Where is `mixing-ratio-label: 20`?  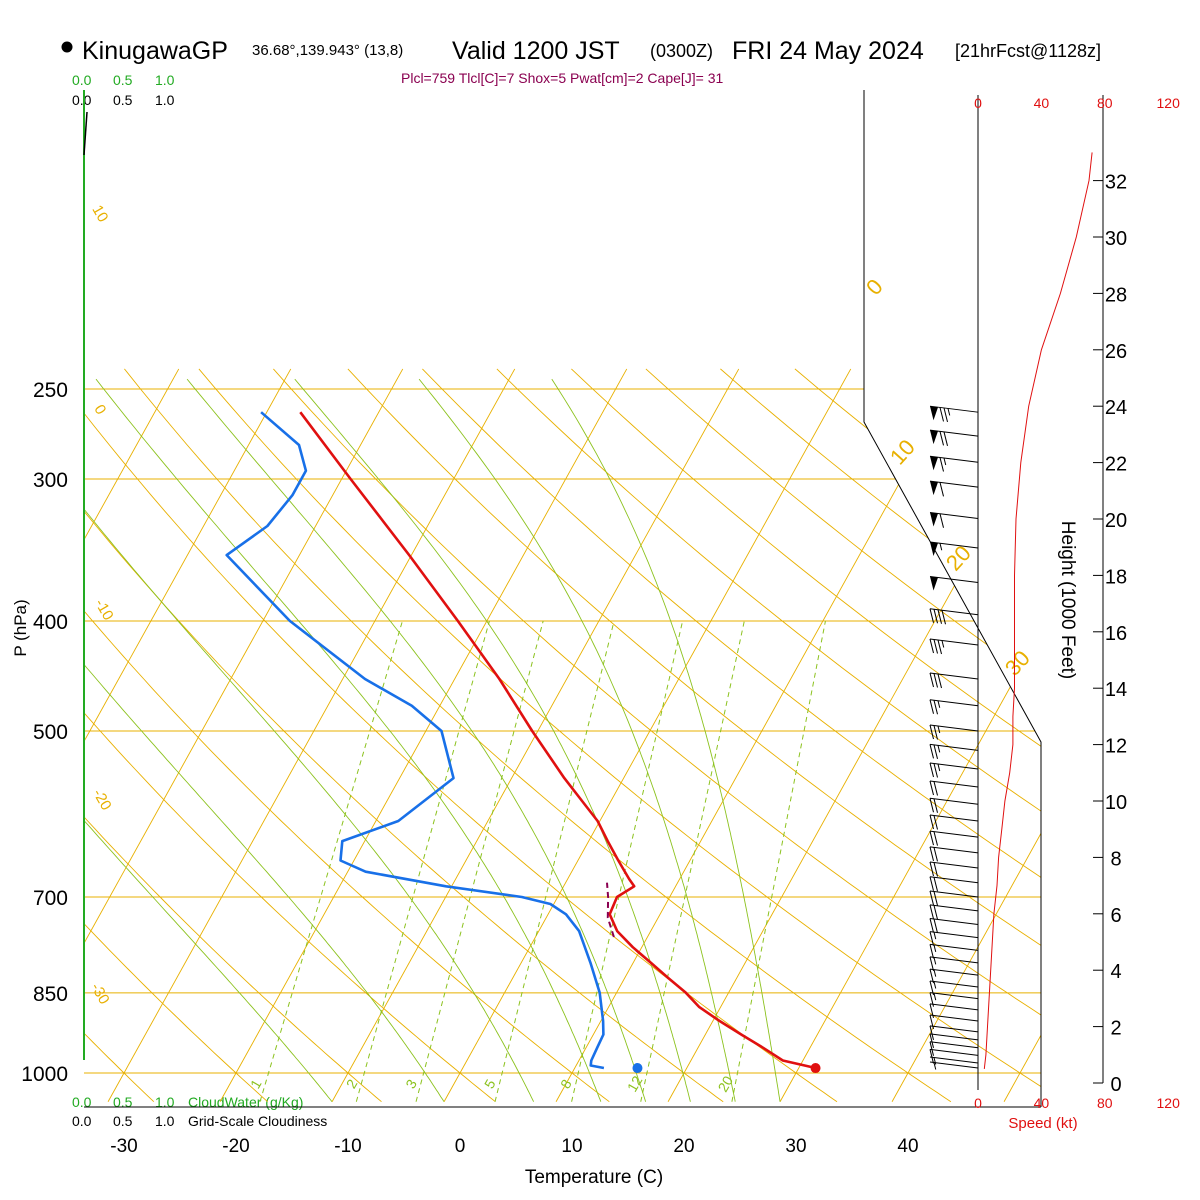 mixing-ratio-label: 20 is located at coordinates (725, 1084).